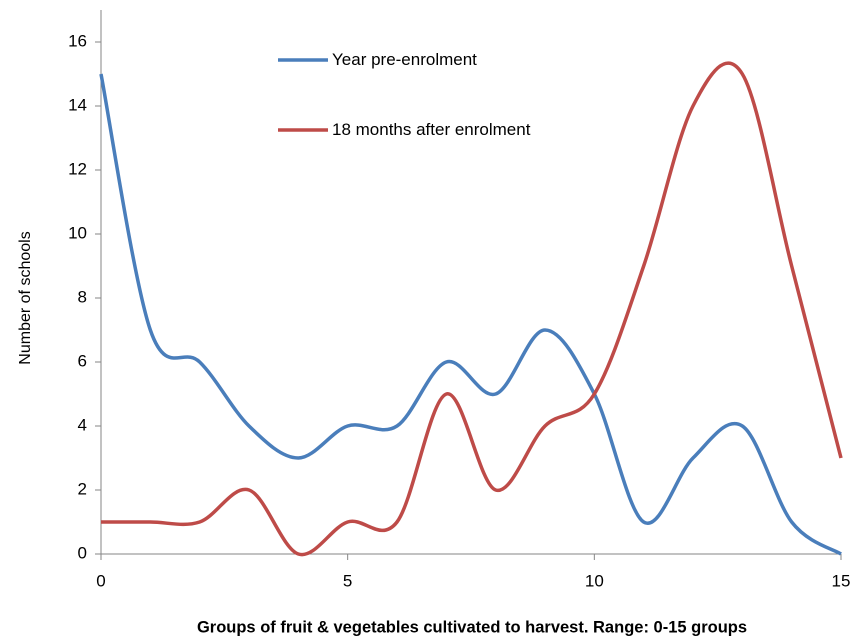  Describe the element at coordinates (841, 580) in the screenshot. I see `x-tick-label: 15` at that location.